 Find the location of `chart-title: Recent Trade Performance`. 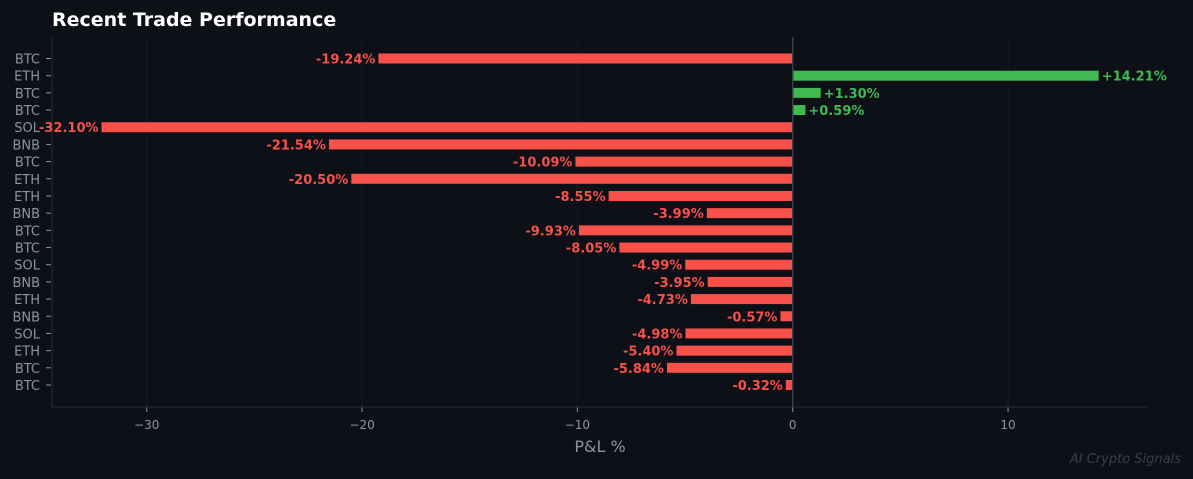

chart-title: Recent Trade Performance is located at coordinates (194, 20).